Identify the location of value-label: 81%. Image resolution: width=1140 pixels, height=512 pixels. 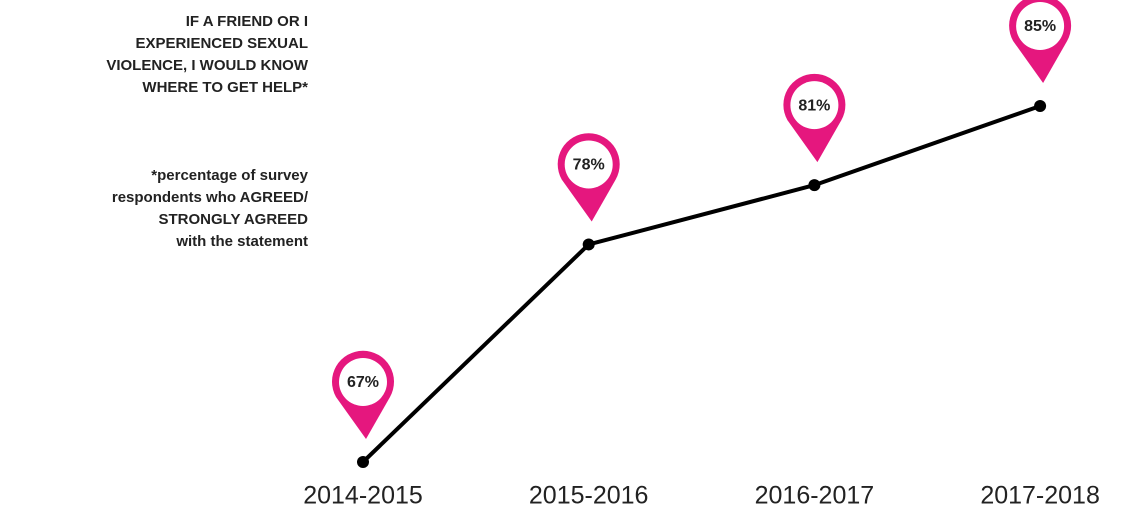
(814, 105).